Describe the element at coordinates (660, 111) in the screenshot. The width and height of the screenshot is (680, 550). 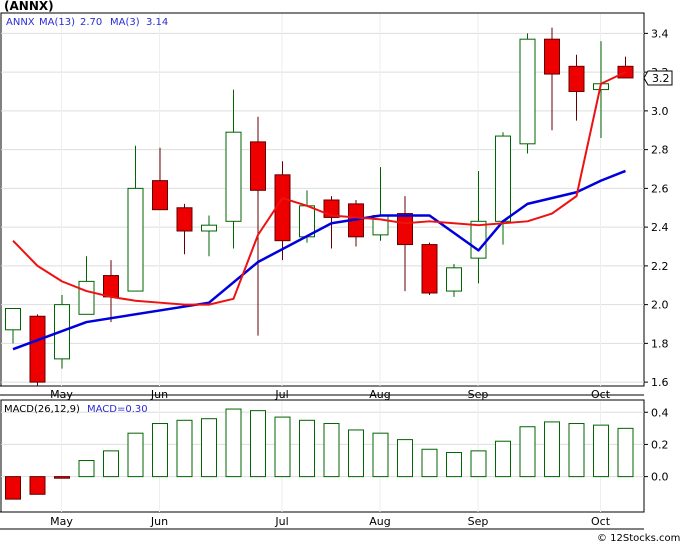
I see `price-tick-label: 3.0` at that location.